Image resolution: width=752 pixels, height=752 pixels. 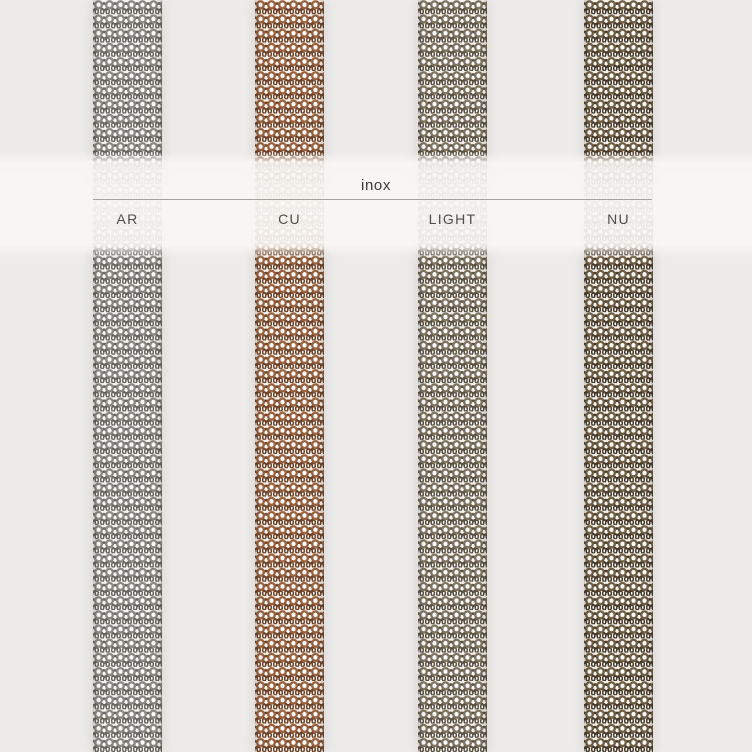 I want to click on swatch-strip-light, so click(x=452, y=376).